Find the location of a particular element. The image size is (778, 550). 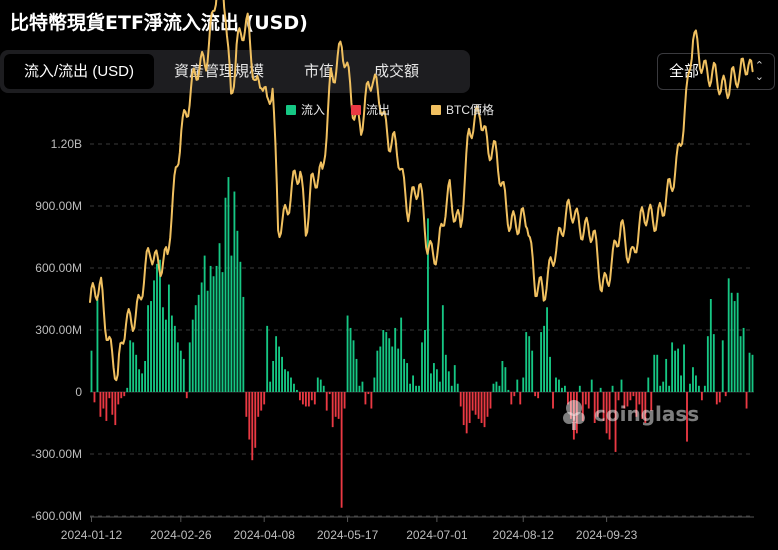

coinglass-watermark: coinglass is located at coordinates (631, 415).